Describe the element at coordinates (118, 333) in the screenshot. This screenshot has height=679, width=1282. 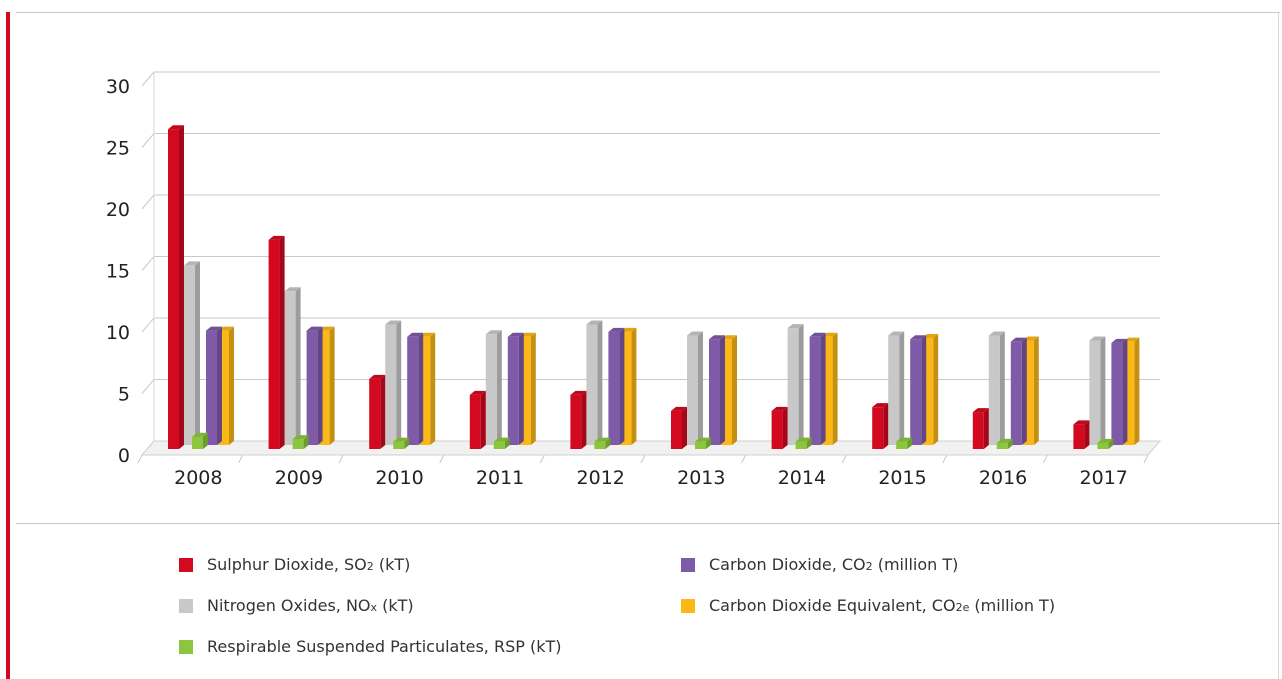
I see `y-tick-label: 10` at that location.